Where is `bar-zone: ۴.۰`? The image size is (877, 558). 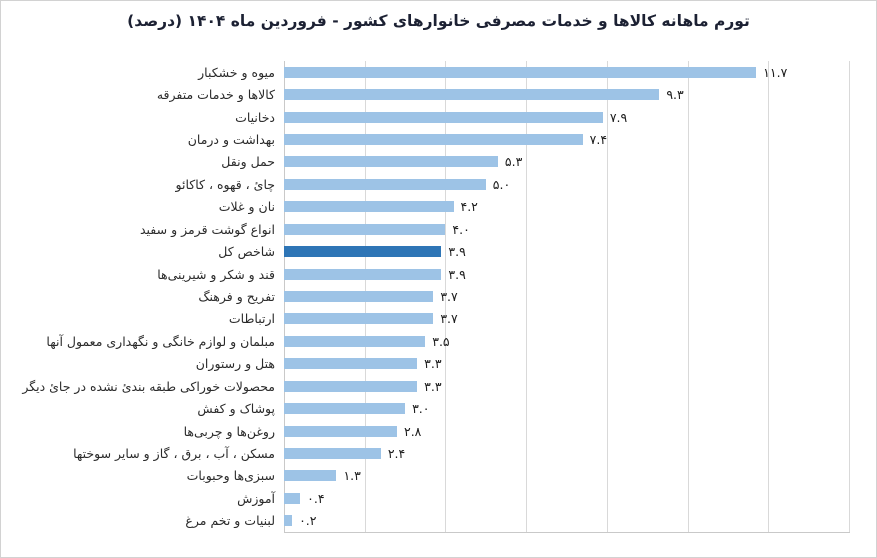 bar-zone: ۴.۰ is located at coordinates (566, 229).